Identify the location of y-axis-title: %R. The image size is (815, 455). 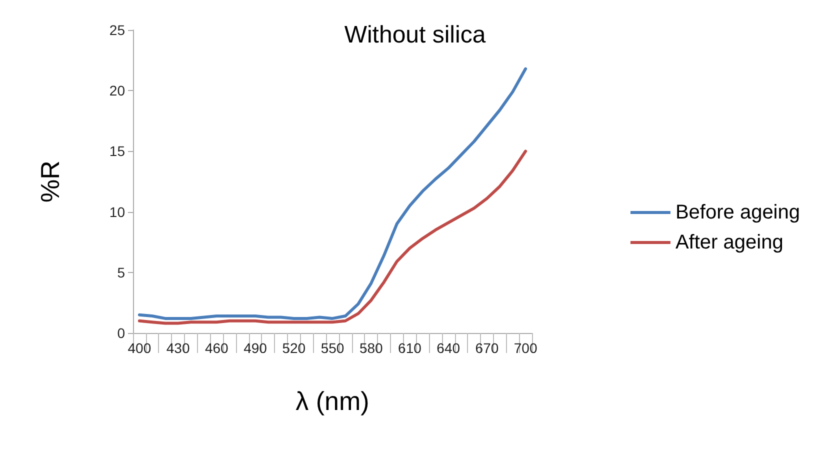
(50, 181).